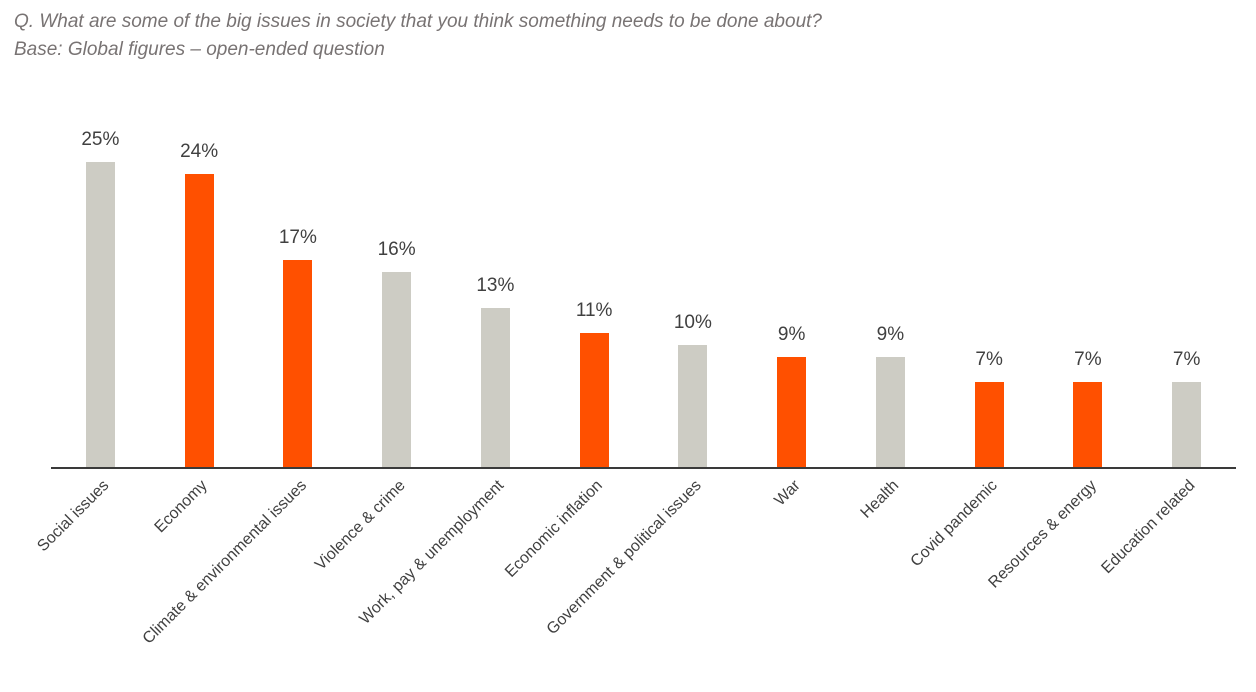  I want to click on category-label: Education related, so click(1148, 527).